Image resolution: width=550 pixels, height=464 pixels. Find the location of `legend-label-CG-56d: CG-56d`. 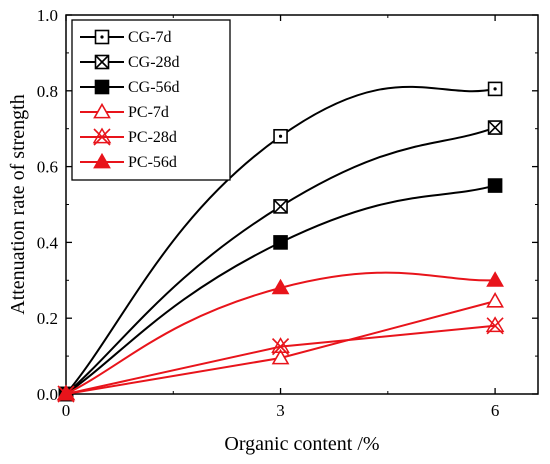

legend-label-CG-56d: CG-56d is located at coordinates (154, 87).